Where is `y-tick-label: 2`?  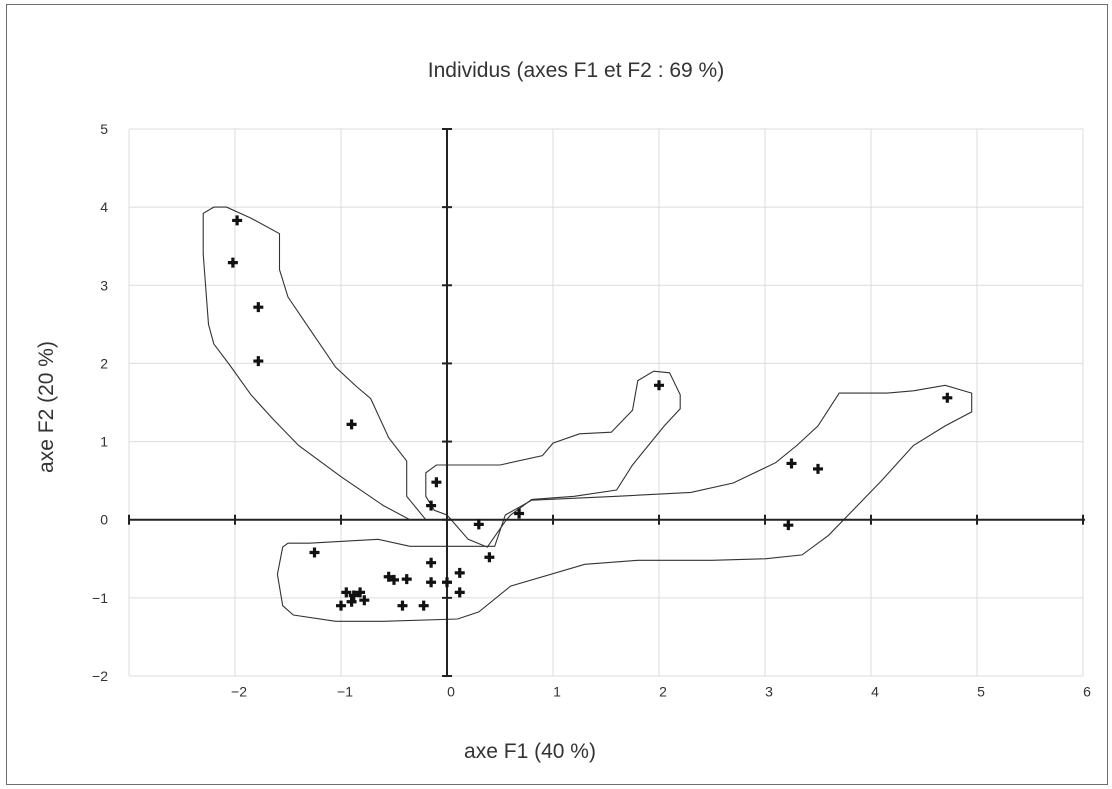 y-tick-label: 2 is located at coordinates (104, 363).